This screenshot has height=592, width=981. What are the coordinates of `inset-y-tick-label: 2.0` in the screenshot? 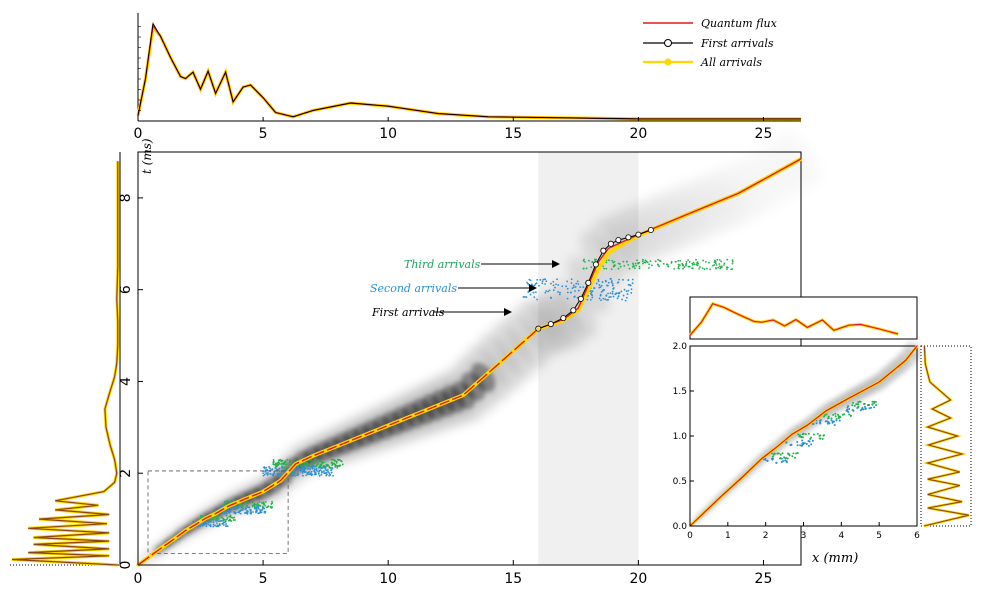 It's located at (680, 347).